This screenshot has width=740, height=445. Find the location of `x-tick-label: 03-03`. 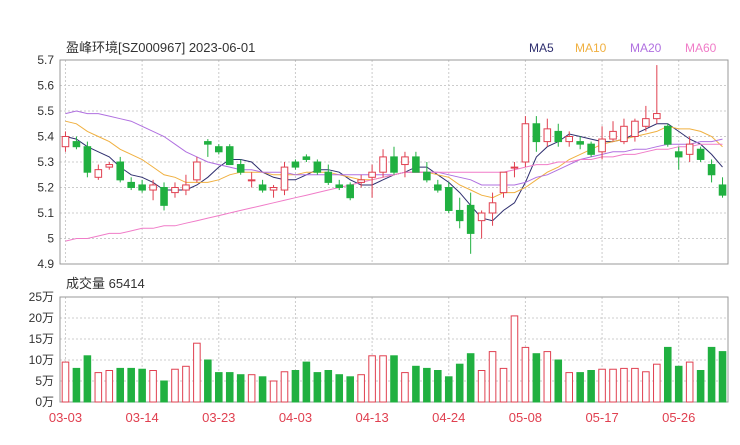

x-tick-label: 03-03 is located at coordinates (65, 417).